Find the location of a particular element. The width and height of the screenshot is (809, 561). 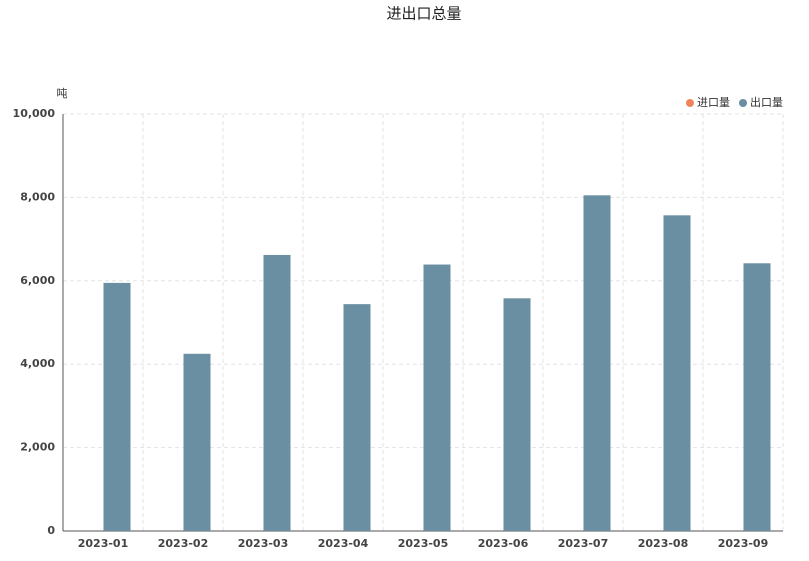

y-axis-label: 吨 is located at coordinates (62, 93).